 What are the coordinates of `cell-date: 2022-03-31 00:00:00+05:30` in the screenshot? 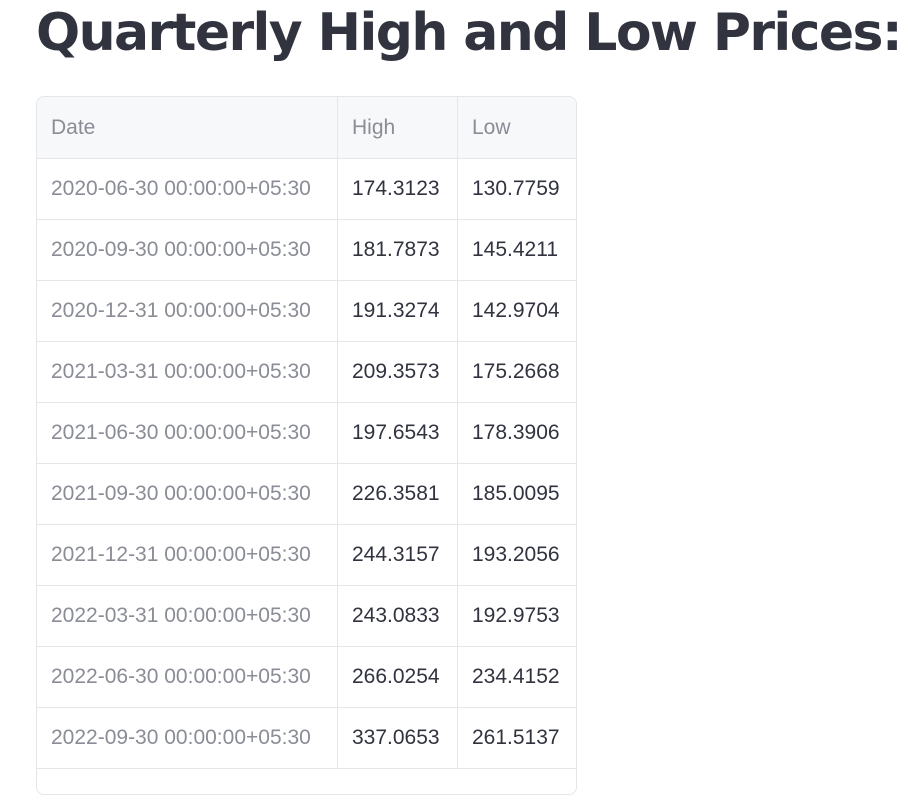 It's located at (187, 616).